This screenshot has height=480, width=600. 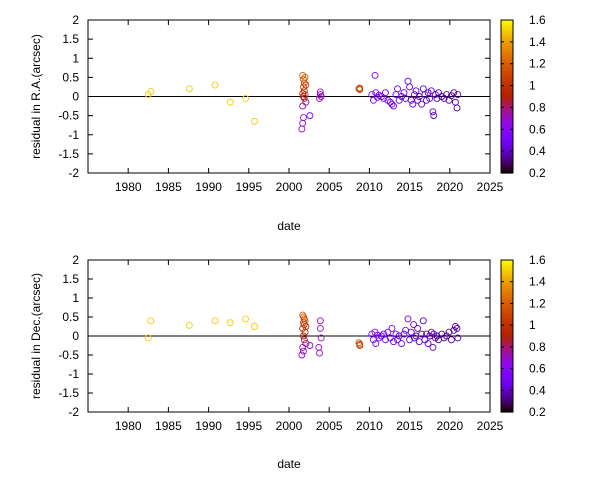 What do you see at coordinates (537, 173) in the screenshot?
I see `colorbar-tick-label: 0.2` at bounding box center [537, 173].